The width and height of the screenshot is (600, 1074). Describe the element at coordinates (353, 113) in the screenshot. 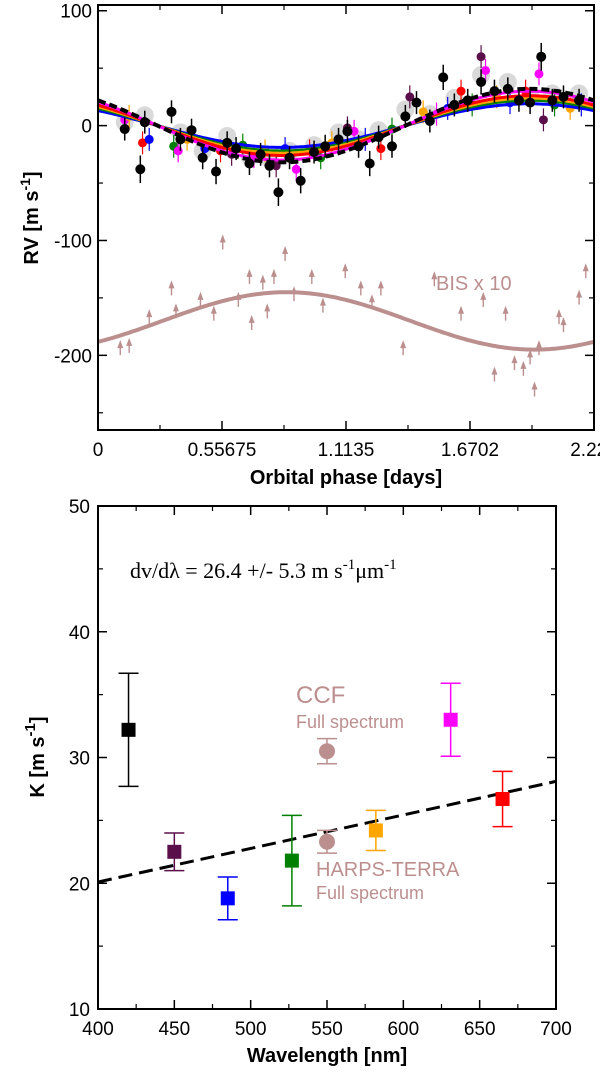

I see `rv-colored-points-layer` at that location.